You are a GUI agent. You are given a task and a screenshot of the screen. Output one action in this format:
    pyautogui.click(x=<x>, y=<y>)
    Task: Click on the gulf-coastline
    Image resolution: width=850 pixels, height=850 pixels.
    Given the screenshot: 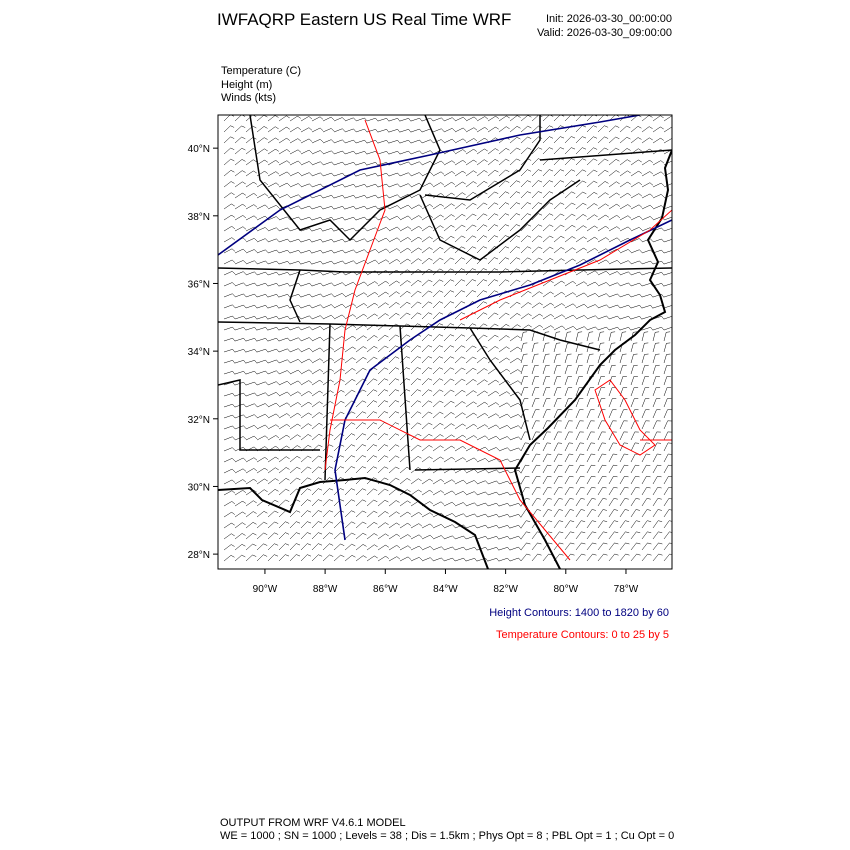 What is the action you would take?
    pyautogui.click(x=353, y=522)
    